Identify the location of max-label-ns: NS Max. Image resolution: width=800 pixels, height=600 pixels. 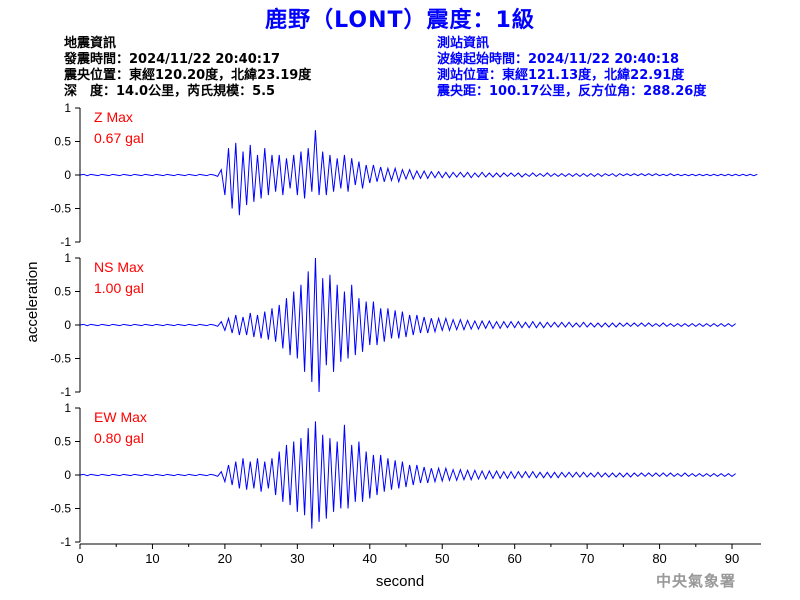
(119, 267).